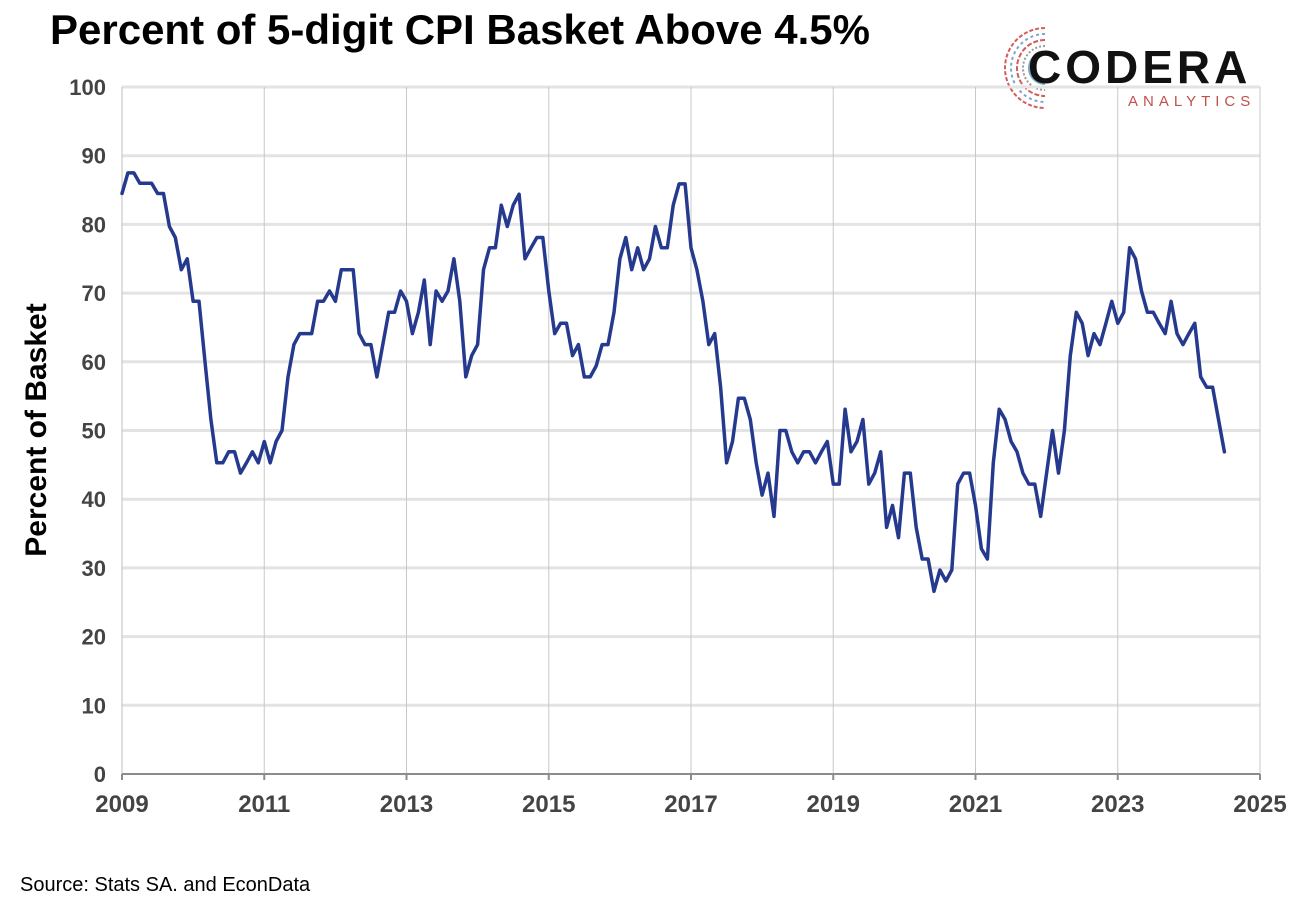  Describe the element at coordinates (36, 429) in the screenshot. I see `y-axis-label: Percent of Basket` at that location.